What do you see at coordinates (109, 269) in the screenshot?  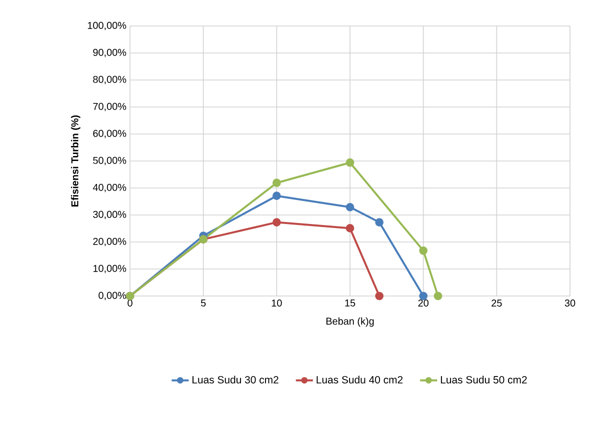 I see `y-tick-label: 10,00%` at bounding box center [109, 269].